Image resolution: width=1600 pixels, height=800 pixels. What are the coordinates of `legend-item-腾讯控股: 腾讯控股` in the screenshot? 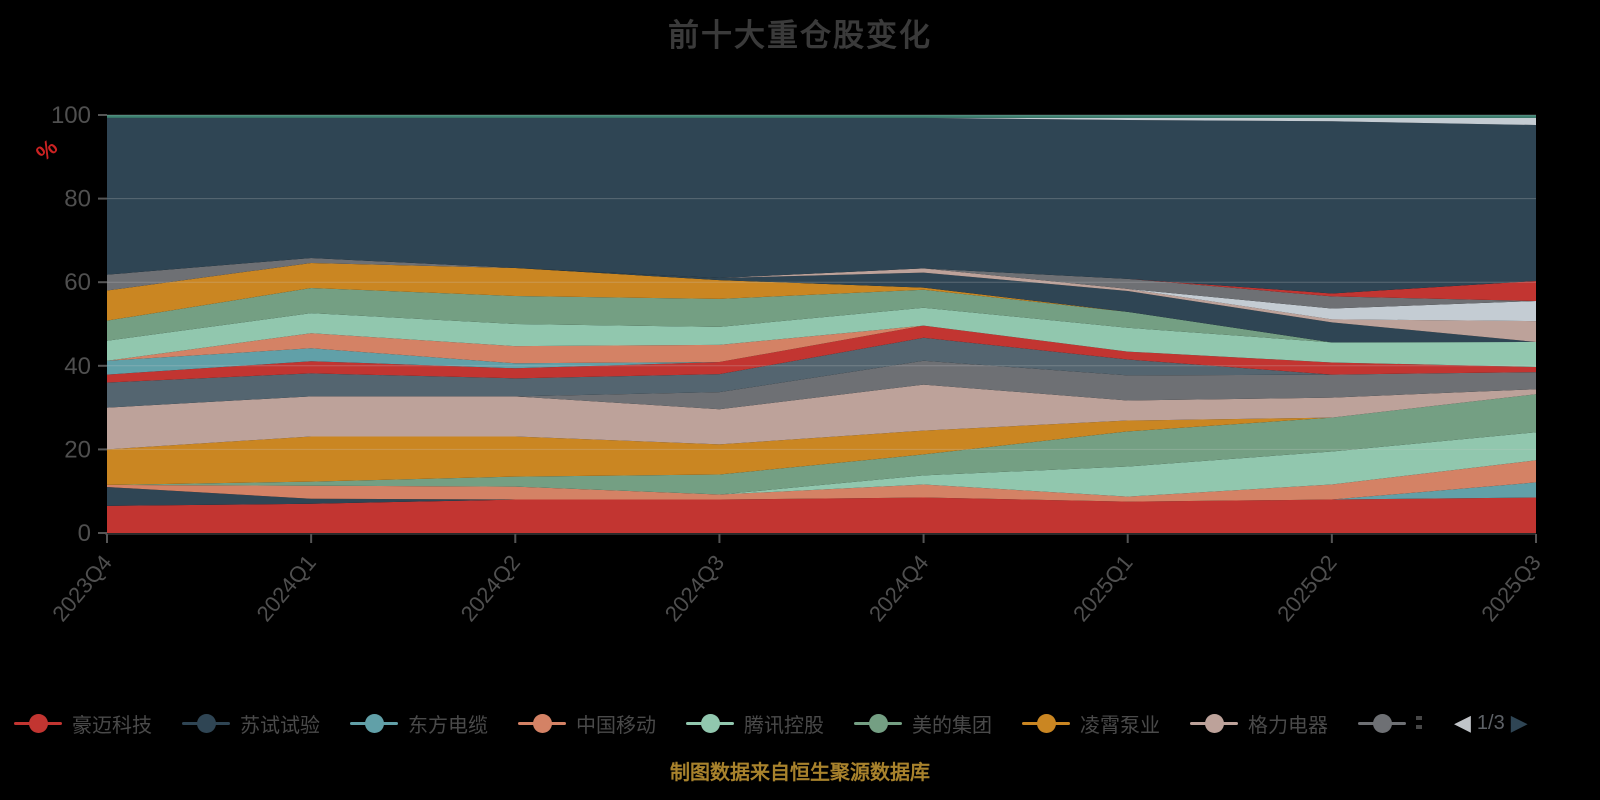 It's located at (755, 723).